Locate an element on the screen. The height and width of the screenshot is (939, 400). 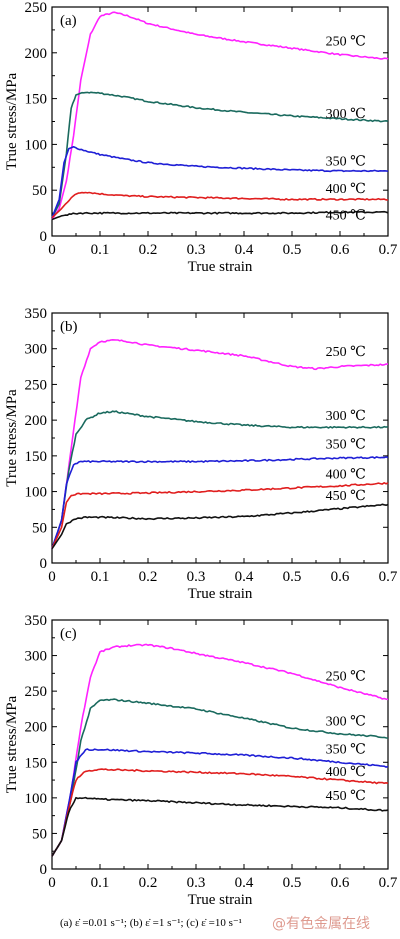
panel-label: (b) is located at coordinates (69, 327).